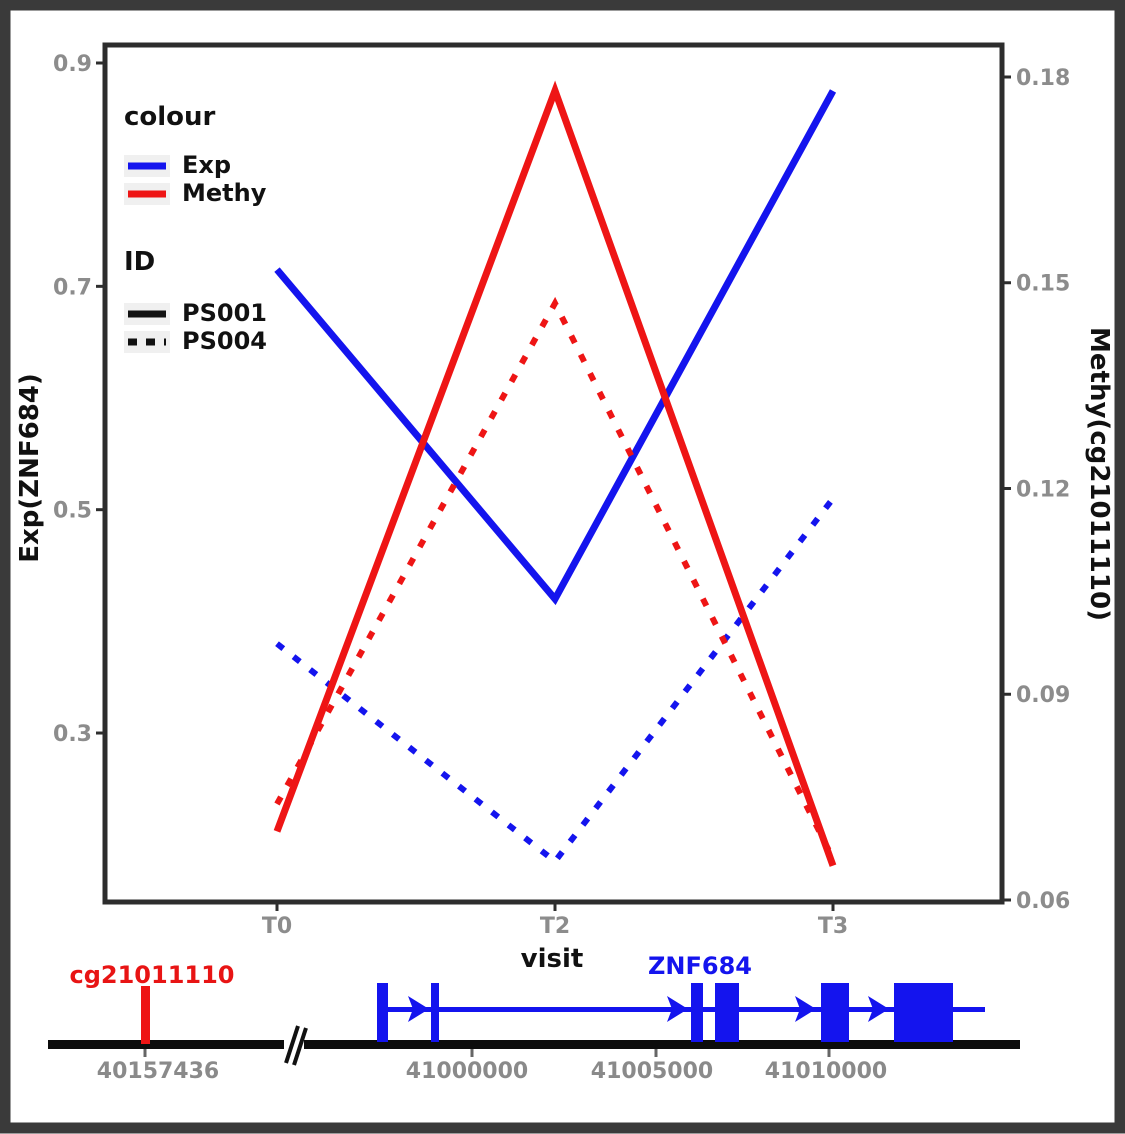  What do you see at coordinates (1043, 901) in the screenshot?
I see `y-right-tick-label: 0.06` at bounding box center [1043, 901].